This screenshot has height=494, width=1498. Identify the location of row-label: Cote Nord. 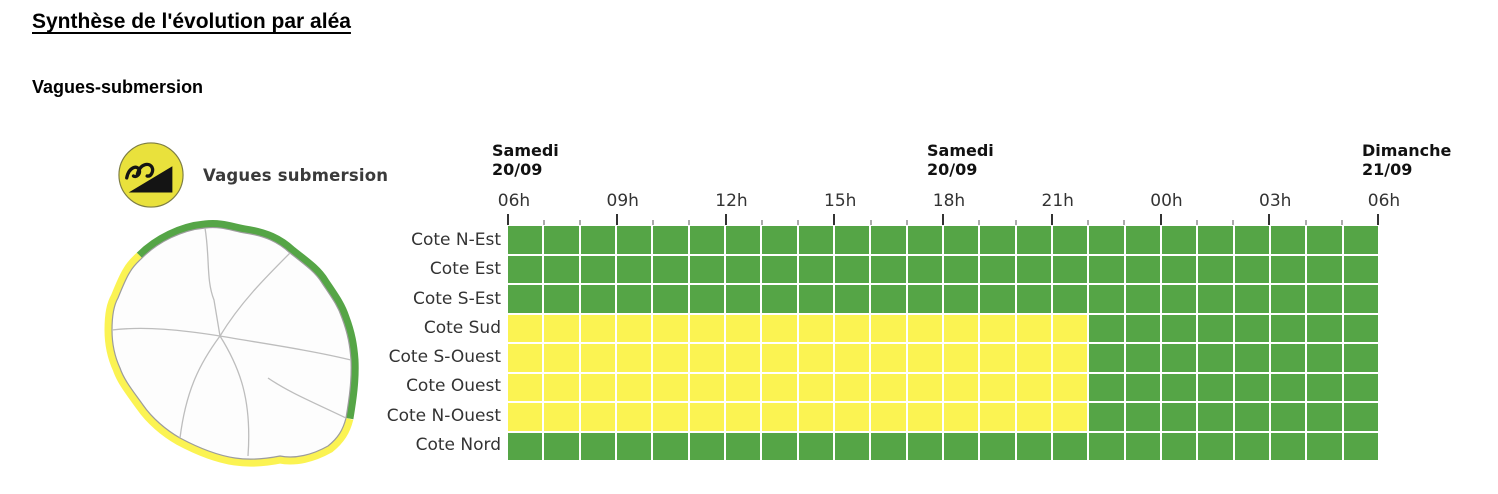
(458, 444).